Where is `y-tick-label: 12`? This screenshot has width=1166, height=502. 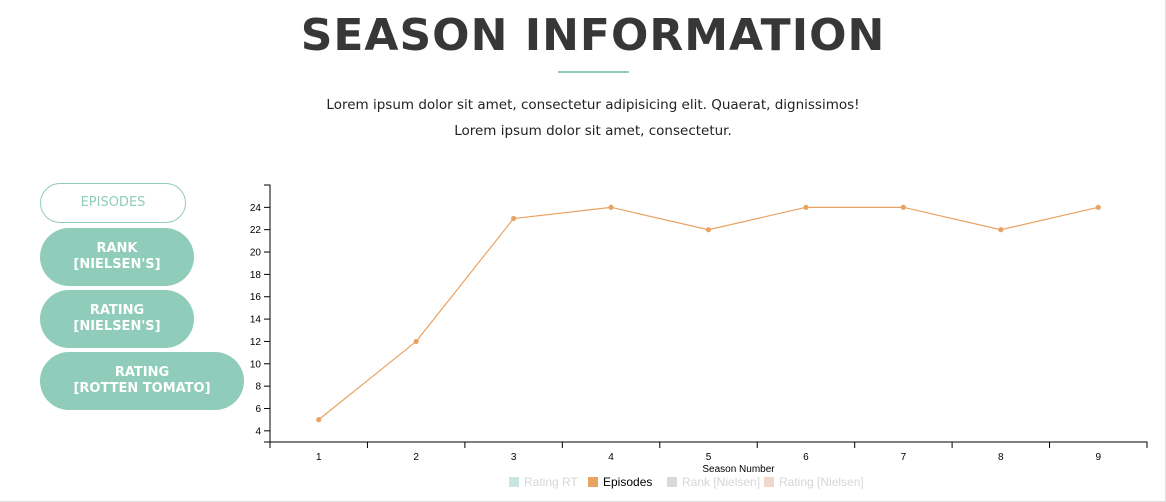 y-tick-label: 12 is located at coordinates (256, 342).